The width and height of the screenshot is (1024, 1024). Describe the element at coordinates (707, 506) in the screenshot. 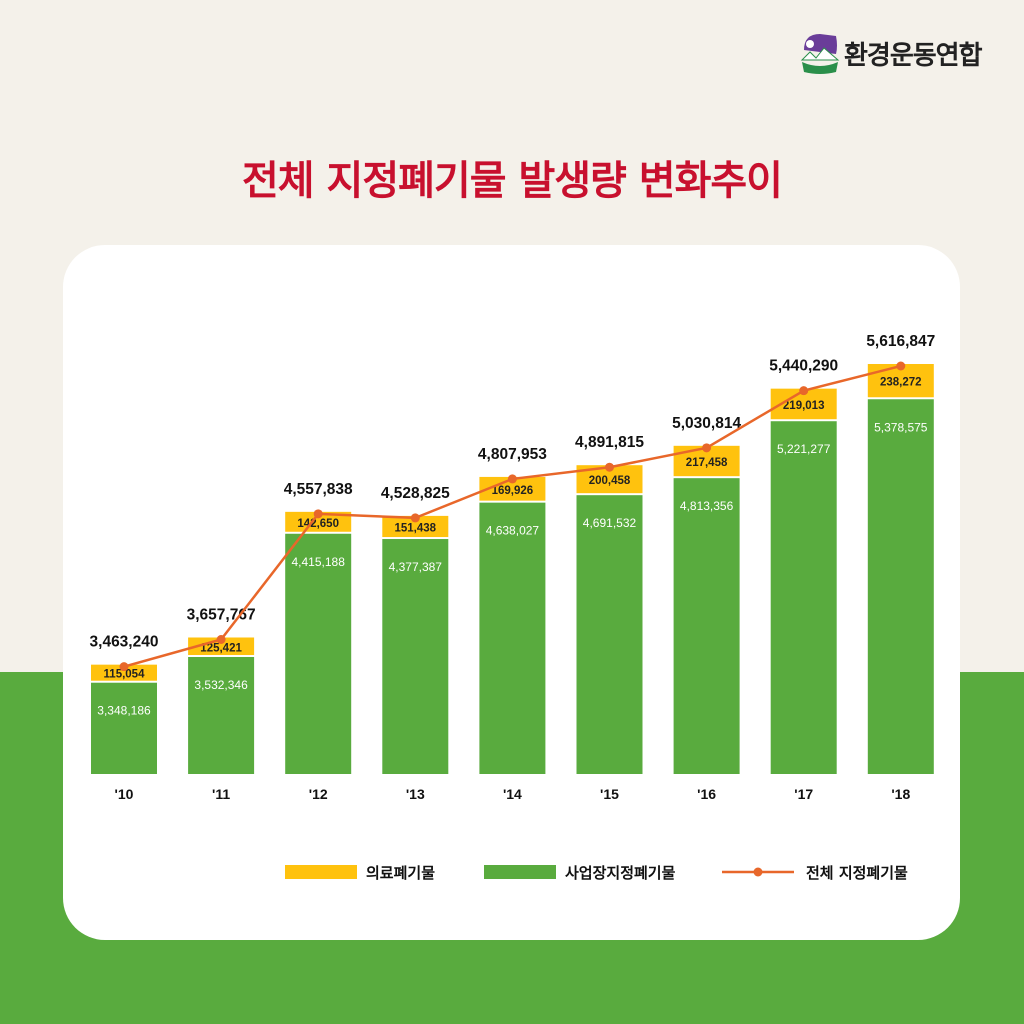

I see `label-industrial: 4,813,356` at that location.